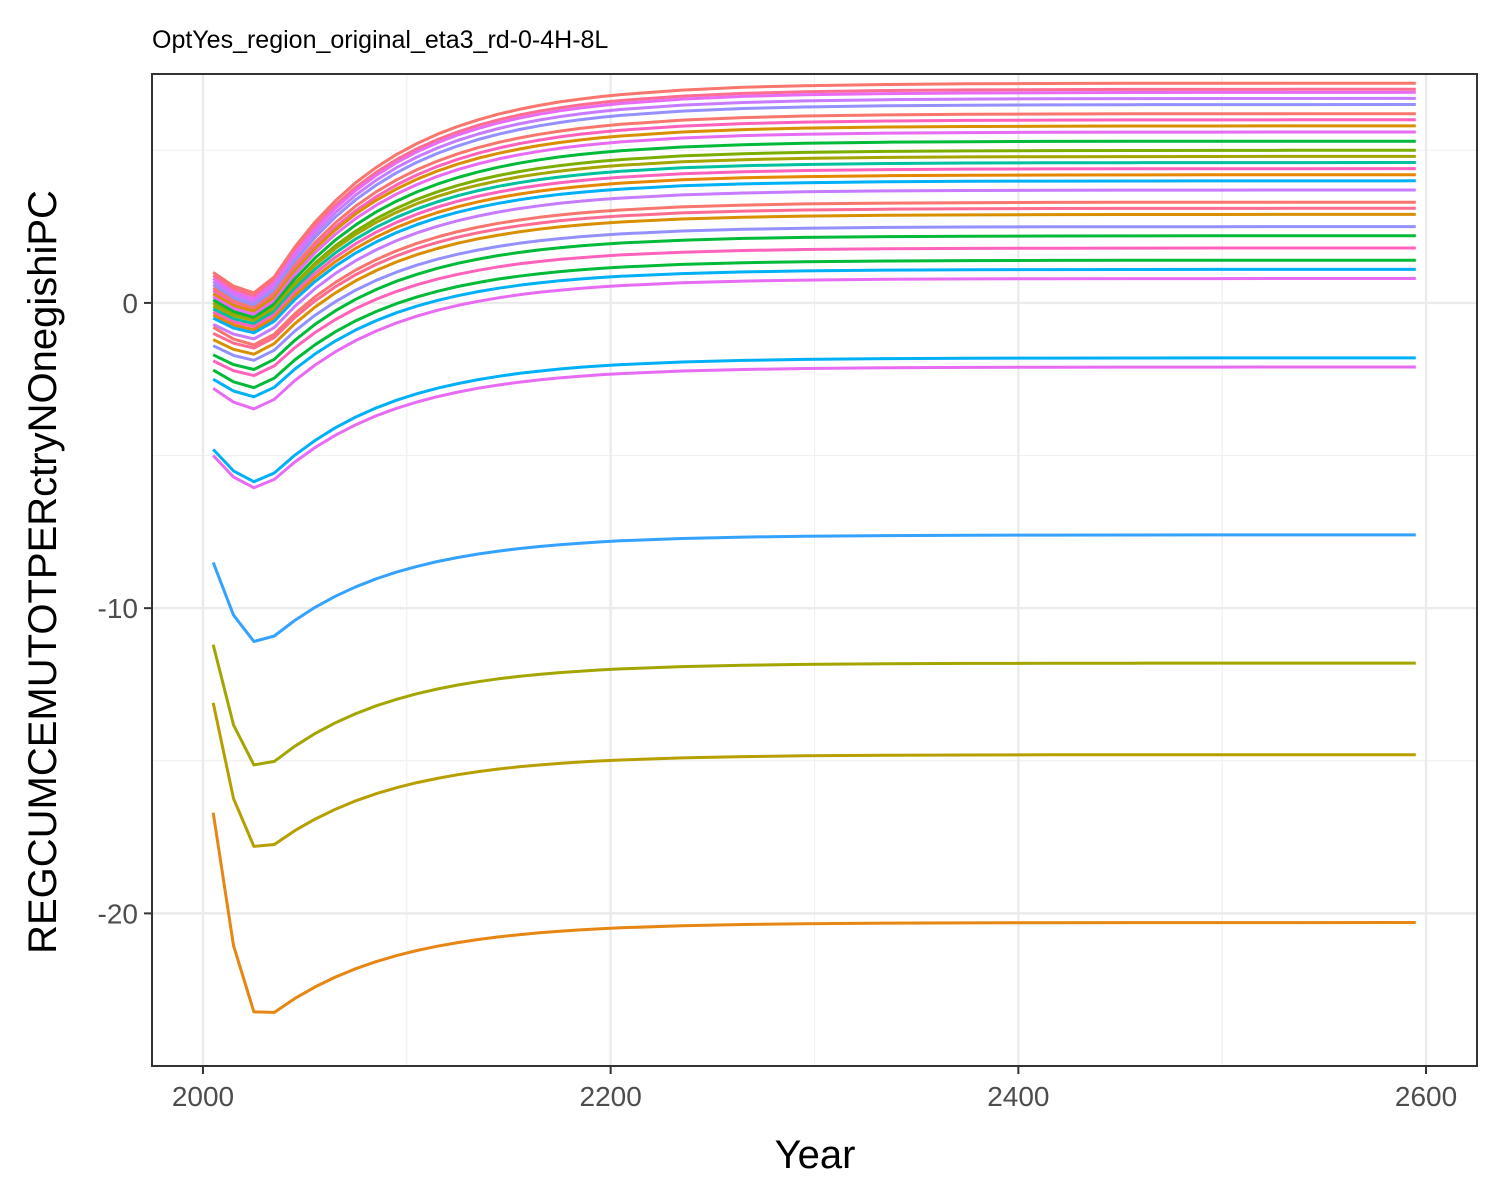 The image size is (1500, 1200). What do you see at coordinates (611, 1096) in the screenshot?
I see `x-tick-label: 2200` at bounding box center [611, 1096].